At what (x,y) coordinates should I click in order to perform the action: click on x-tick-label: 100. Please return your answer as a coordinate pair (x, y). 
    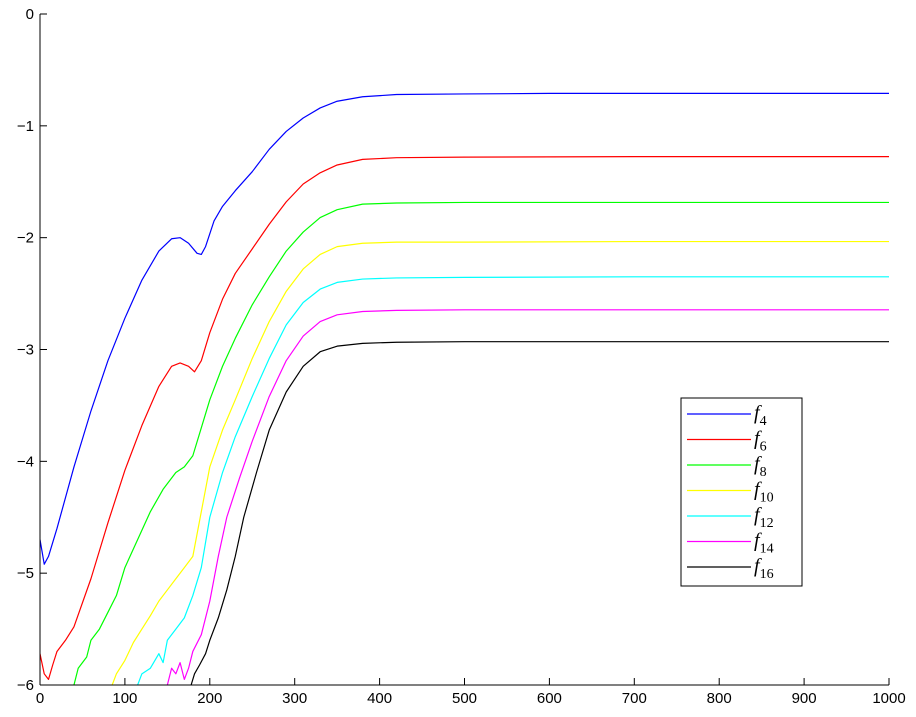
    Looking at the image, I should click on (124, 698).